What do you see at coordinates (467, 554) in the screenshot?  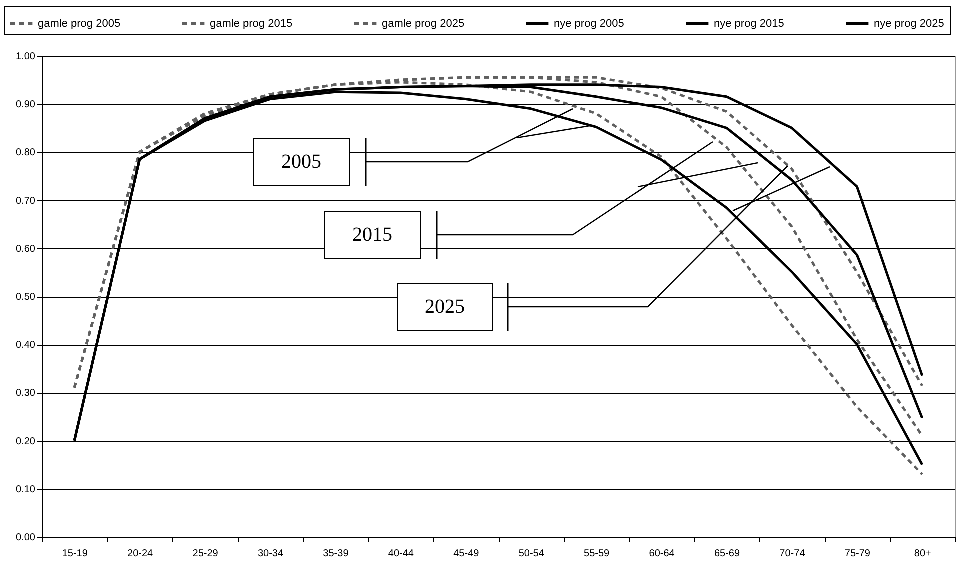 I see `x-tick-label: 45-49` at bounding box center [467, 554].